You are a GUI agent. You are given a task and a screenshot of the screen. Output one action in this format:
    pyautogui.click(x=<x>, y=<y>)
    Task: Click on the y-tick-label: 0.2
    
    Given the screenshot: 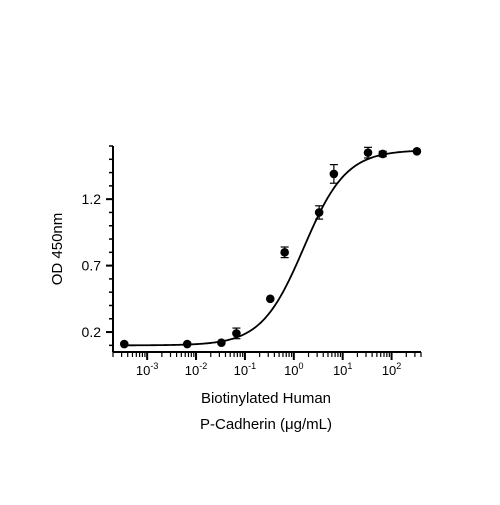 What is the action you would take?
    pyautogui.click(x=92, y=332)
    